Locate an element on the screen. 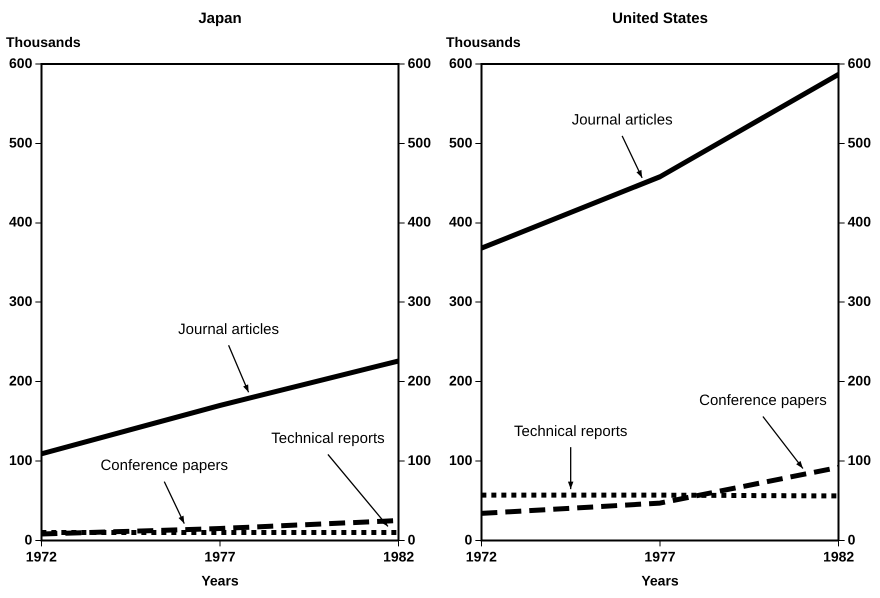 This screenshot has height=598, width=880. chart-title: Japan is located at coordinates (220, 19).